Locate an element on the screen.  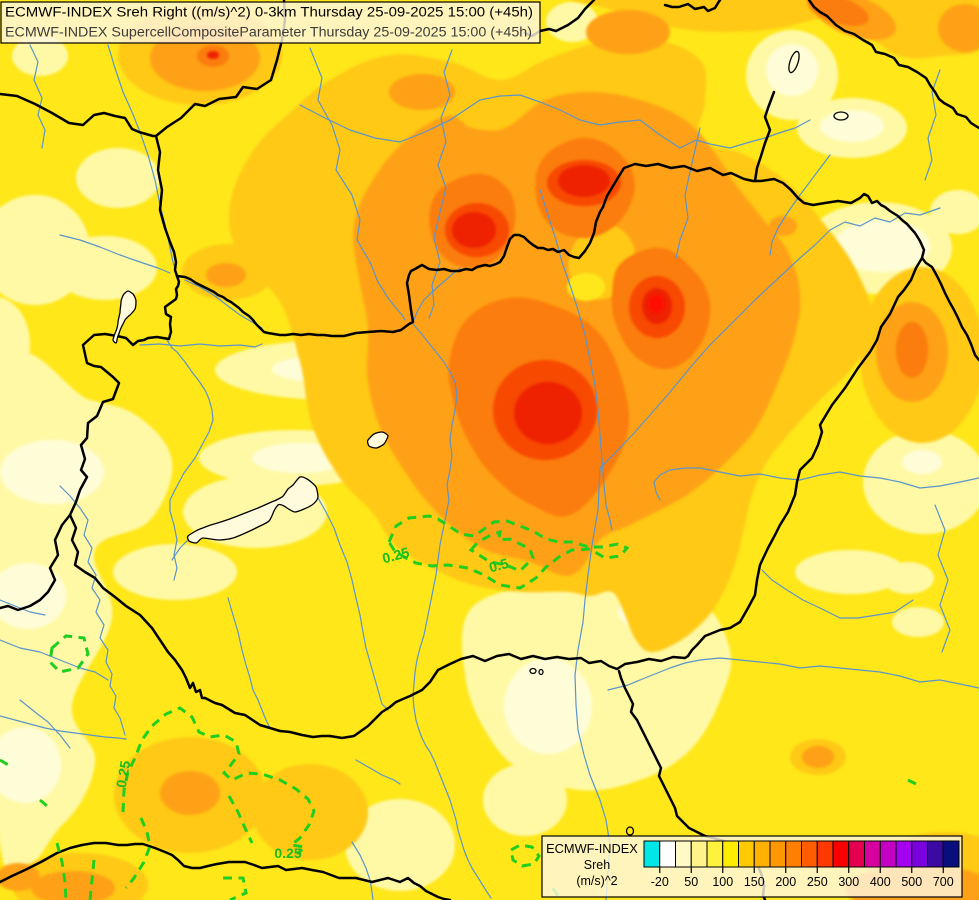
svg-text: -20 is located at coordinates (660, 882).